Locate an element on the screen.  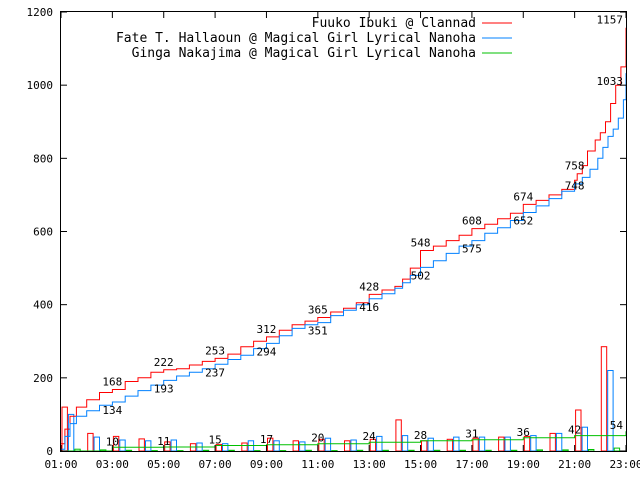
data-label: 253 is located at coordinates (215, 350).